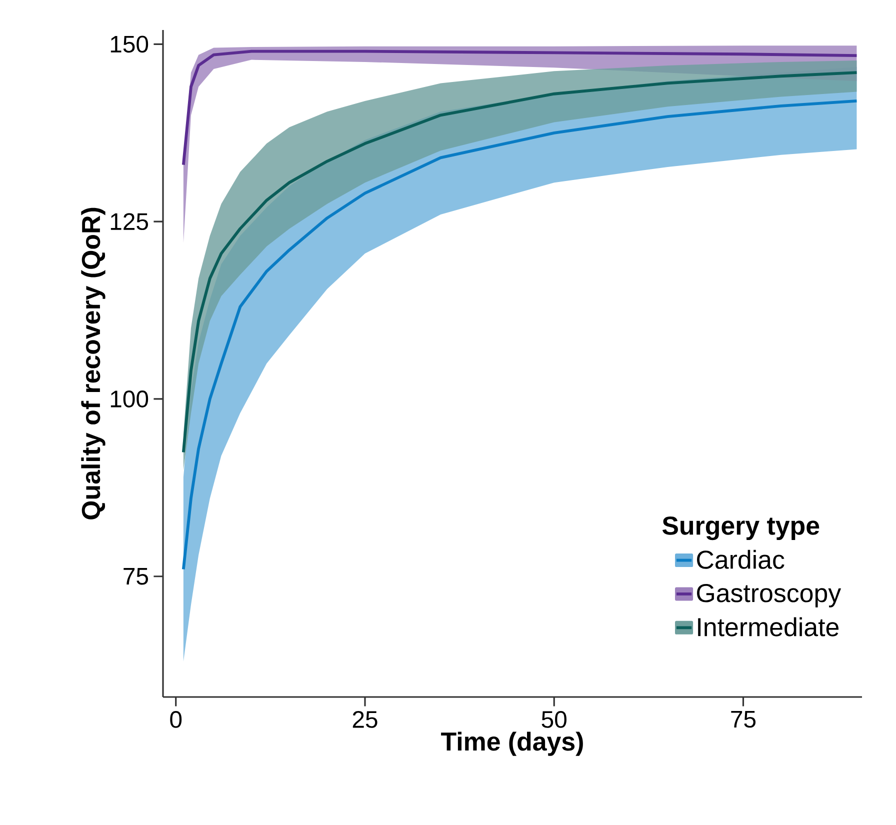 The image size is (896, 825). What do you see at coordinates (741, 528) in the screenshot?
I see `legend-title: Surgery type` at bounding box center [741, 528].